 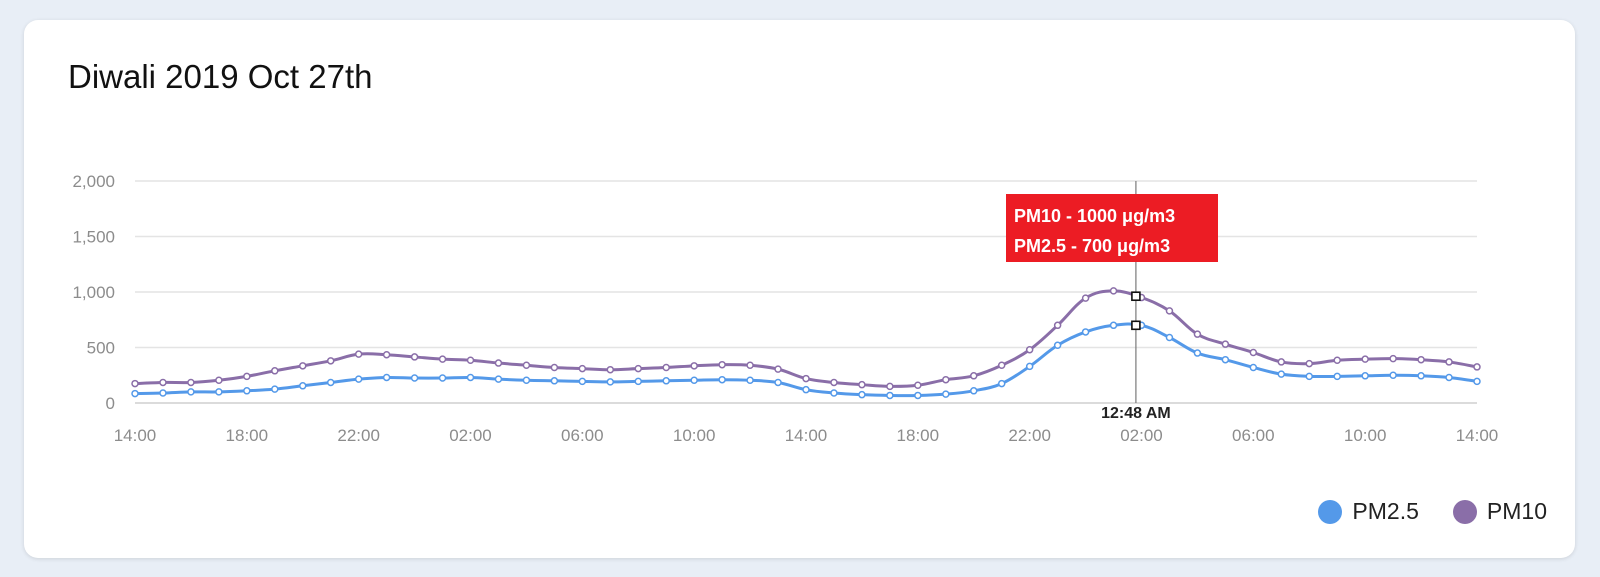 What do you see at coordinates (247, 435) in the screenshot?
I see `x-tick-label: 18:00` at bounding box center [247, 435].